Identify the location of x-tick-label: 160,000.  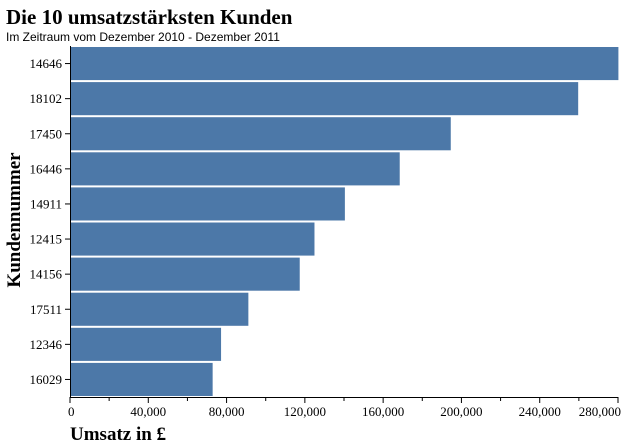
(383, 411).